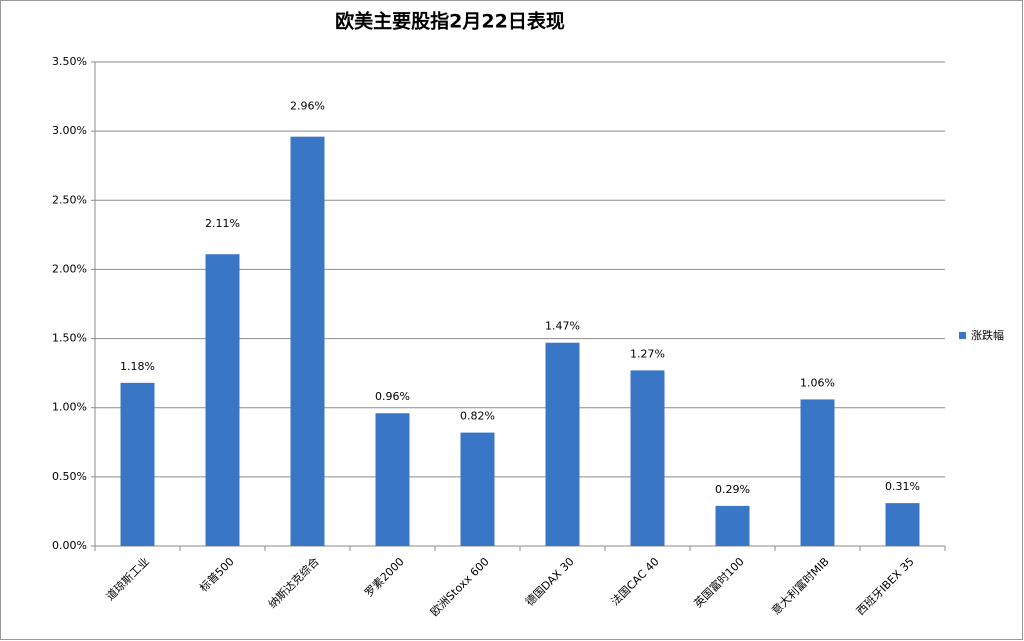 The width and height of the screenshot is (1024, 641). Describe the element at coordinates (69, 338) in the screenshot. I see `y-tick-label: 1.50%` at that location.